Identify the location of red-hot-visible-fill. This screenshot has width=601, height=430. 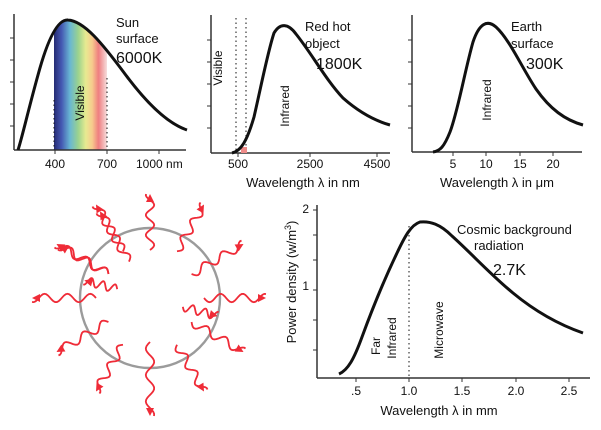
(244, 150).